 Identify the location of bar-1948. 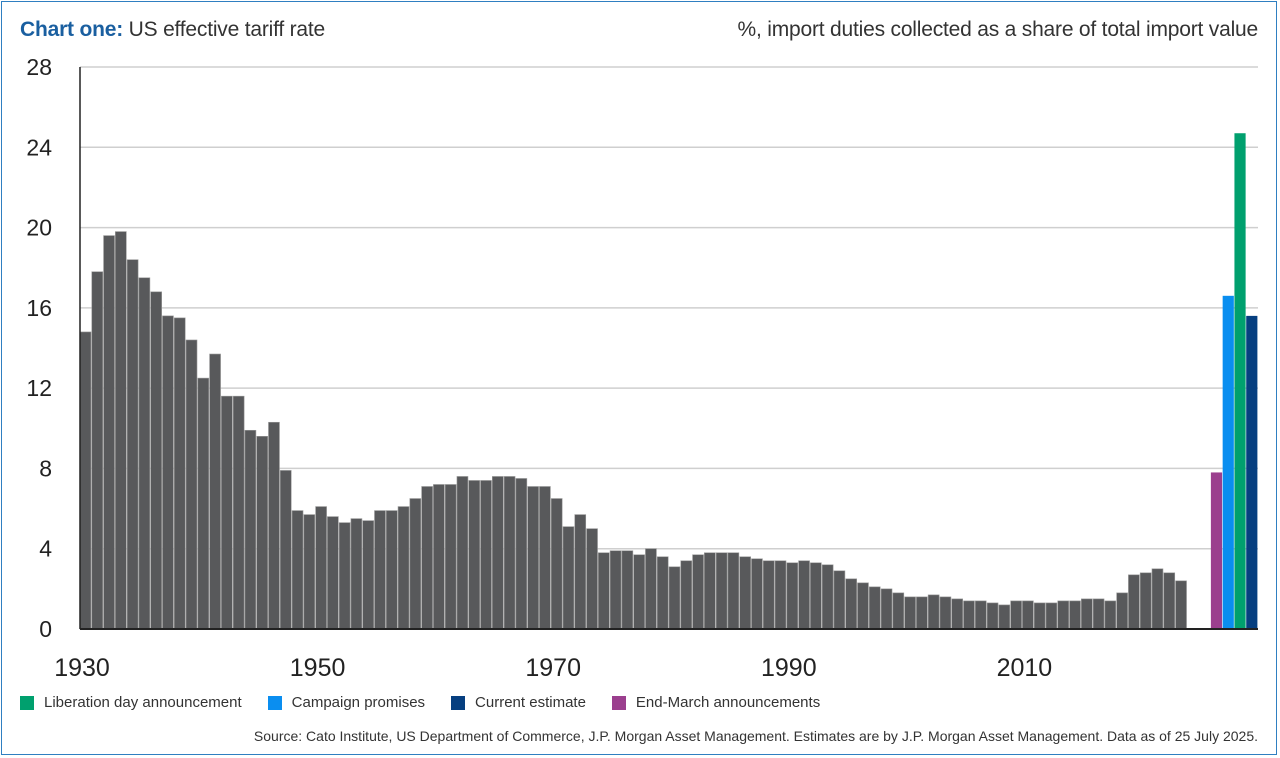
(297, 570).